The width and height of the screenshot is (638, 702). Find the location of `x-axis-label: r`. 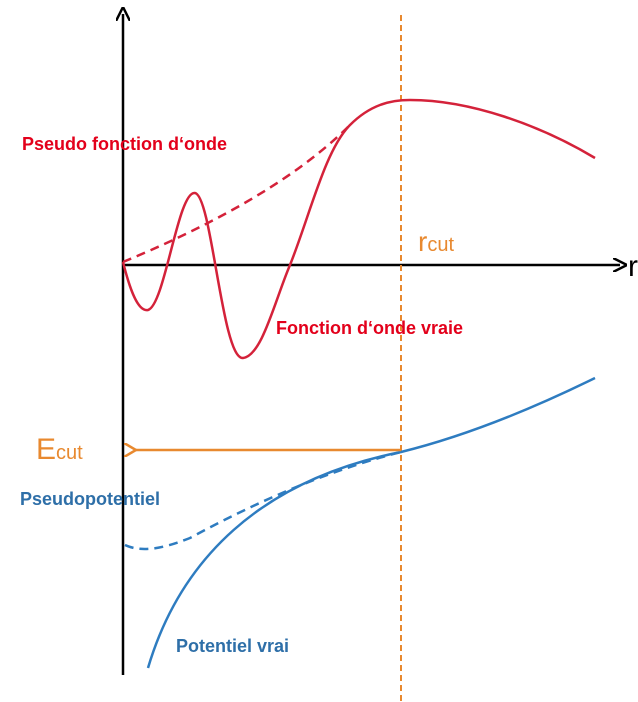

x-axis-label: r is located at coordinates (633, 266).